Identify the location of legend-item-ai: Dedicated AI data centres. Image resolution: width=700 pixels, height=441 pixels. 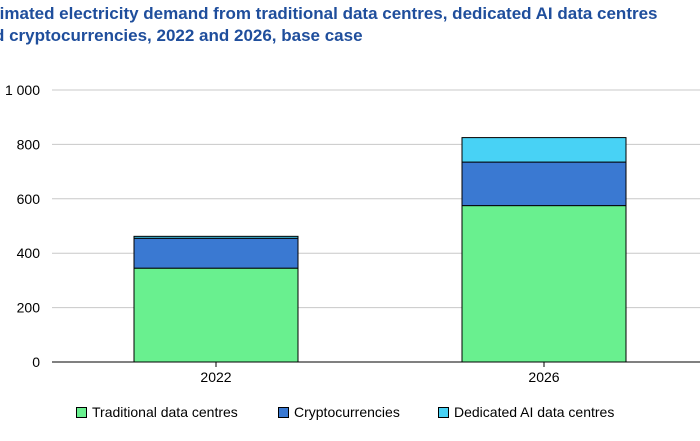
(526, 412).